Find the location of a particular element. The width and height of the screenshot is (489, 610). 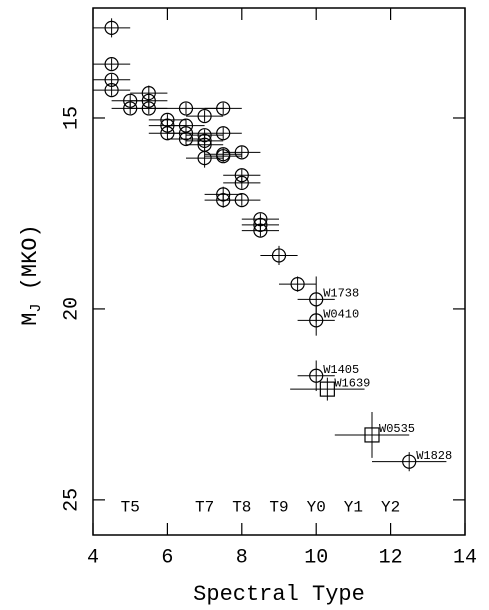

y-axis-label: MJ (MKO) is located at coordinates (31, 274).